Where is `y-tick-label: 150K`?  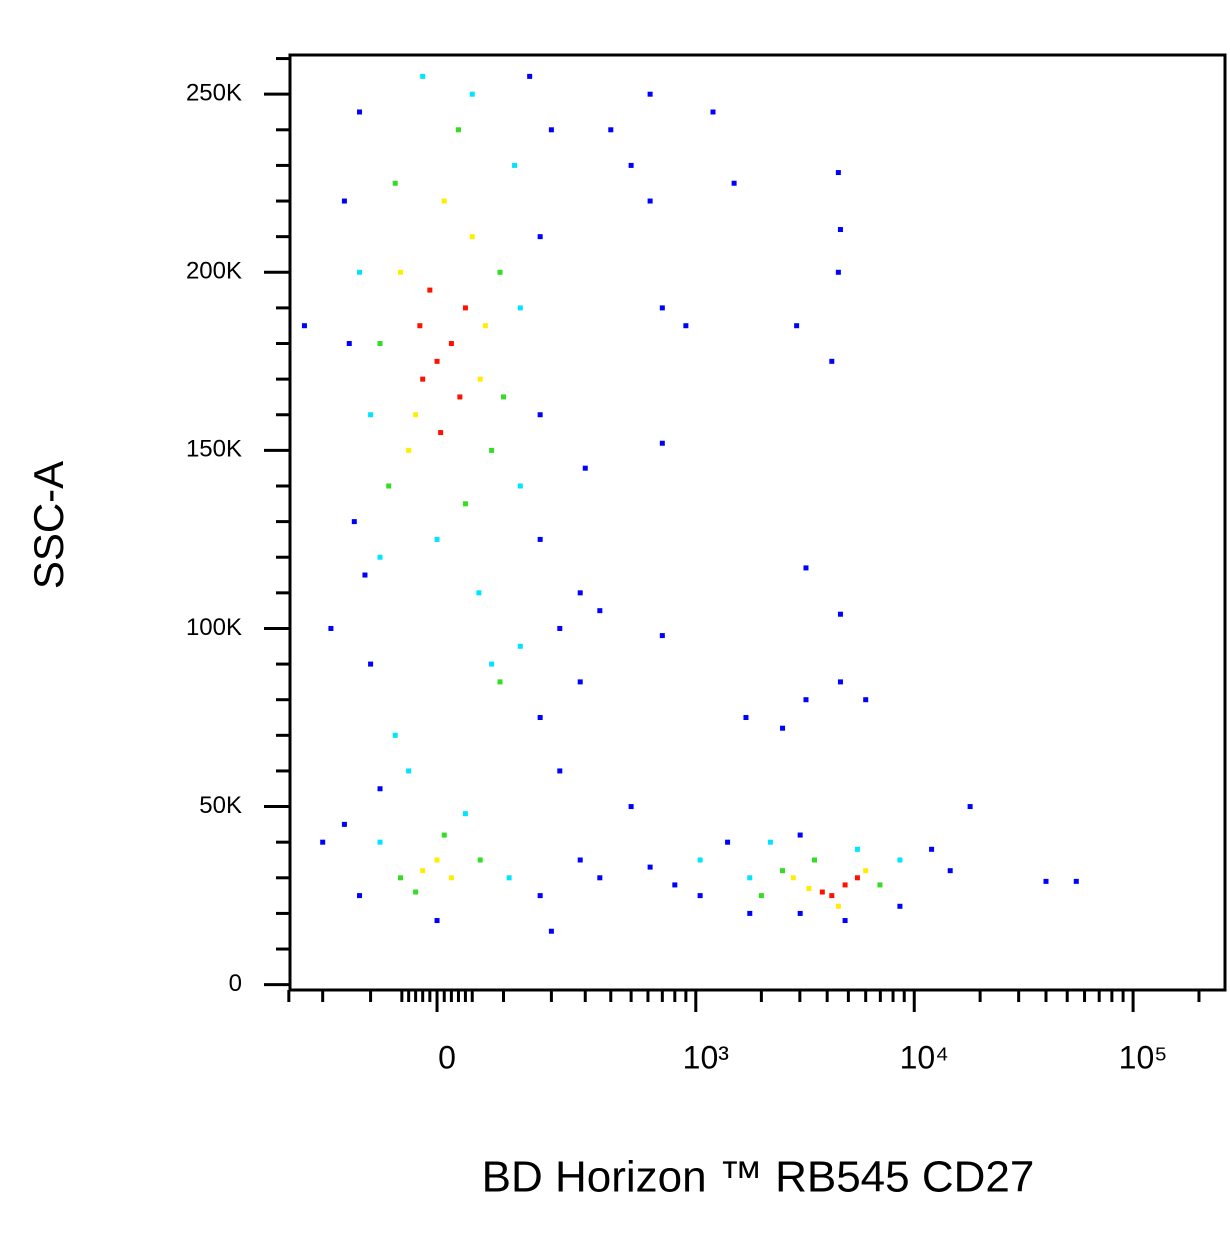 y-tick-label: 150K is located at coordinates (214, 449).